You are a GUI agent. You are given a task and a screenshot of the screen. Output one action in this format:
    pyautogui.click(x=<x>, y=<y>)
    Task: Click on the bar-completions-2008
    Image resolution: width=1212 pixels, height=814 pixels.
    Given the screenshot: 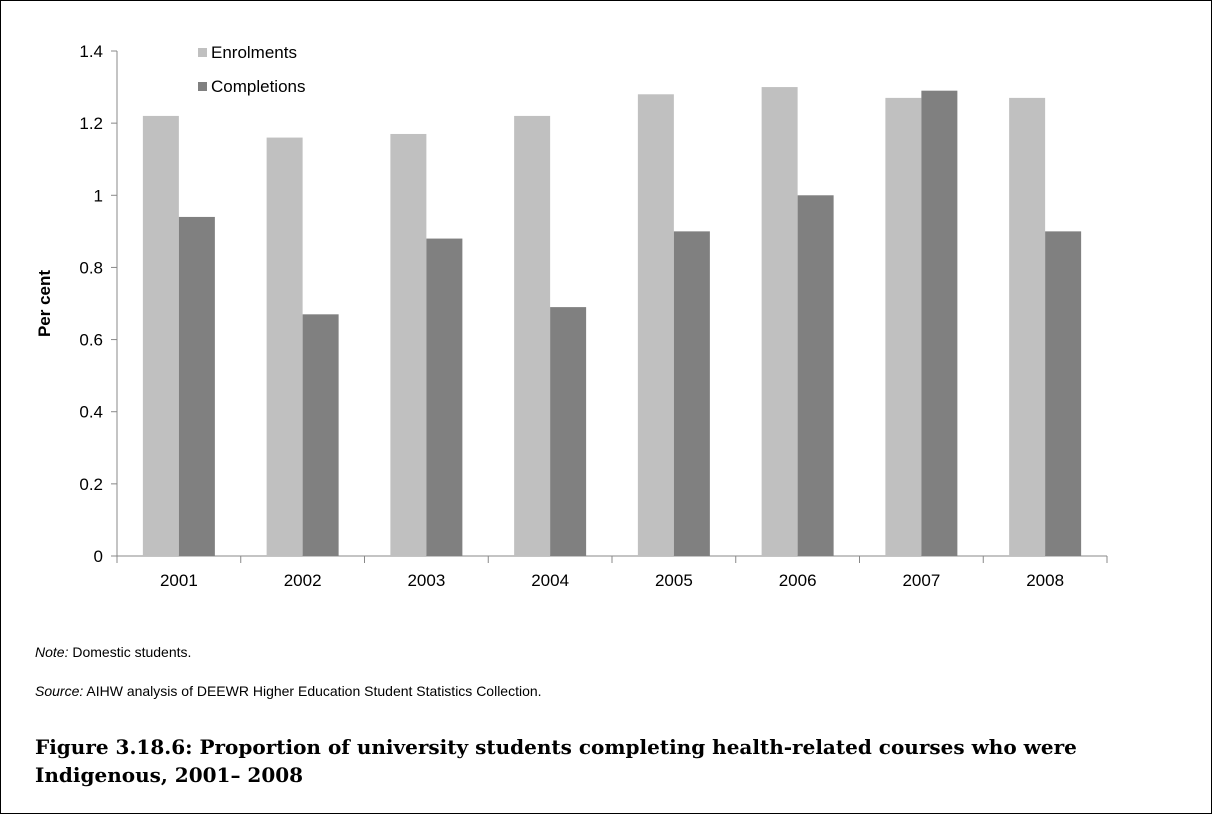 What is the action you would take?
    pyautogui.click(x=1063, y=393)
    